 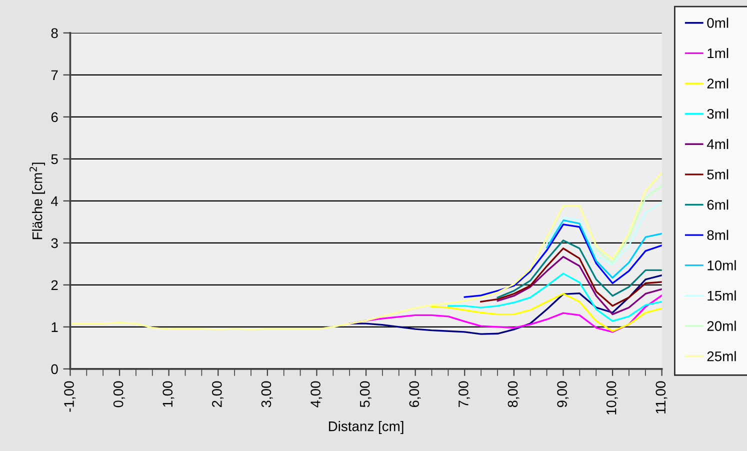 What do you see at coordinates (54, 159) in the screenshot?
I see `y-tick-label: 5` at bounding box center [54, 159].